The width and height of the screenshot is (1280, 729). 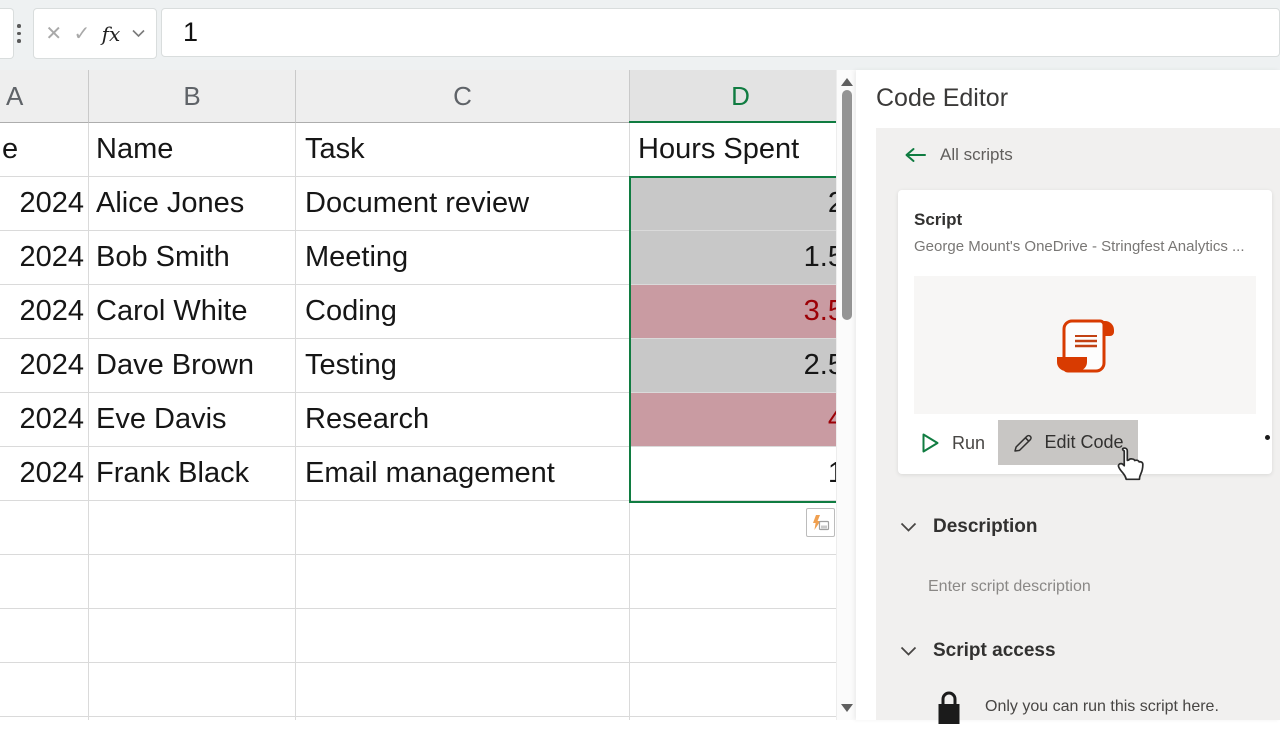 What do you see at coordinates (54, 33) in the screenshot?
I see `cancel-icon: ✕` at bounding box center [54, 33].